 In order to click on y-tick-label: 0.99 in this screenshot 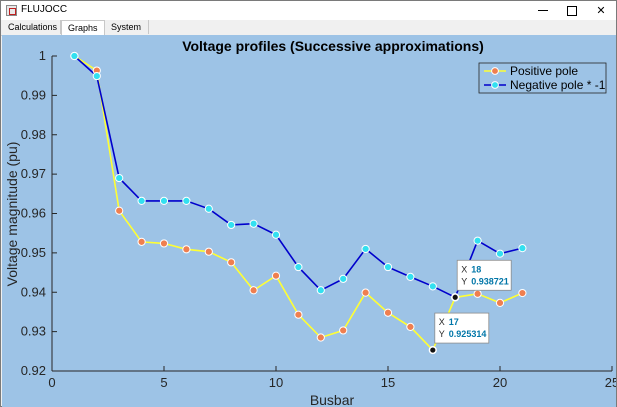, I will do `click(33, 94)`.